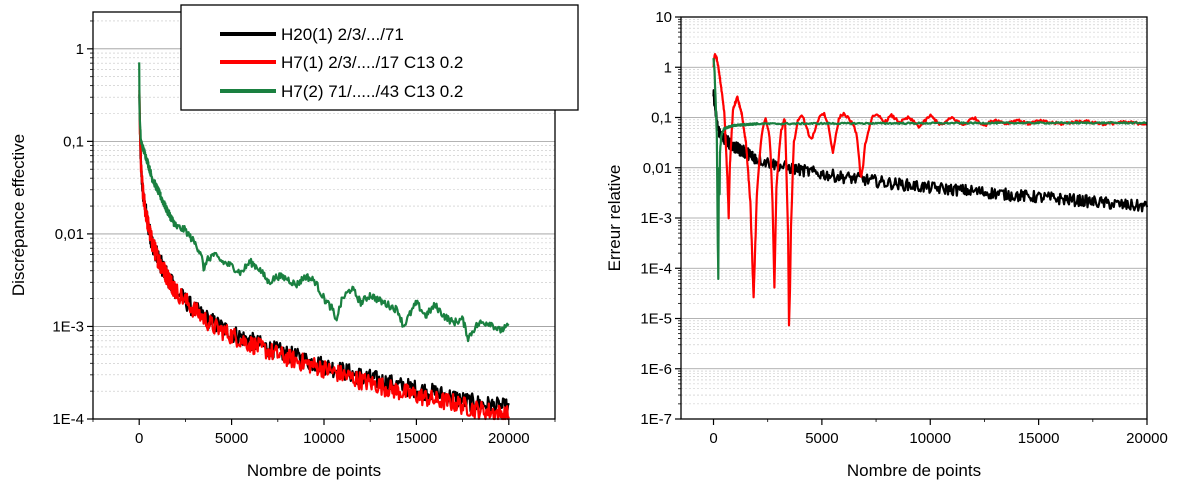  I want to click on y-tick-label: 1E-6, so click(656, 369).